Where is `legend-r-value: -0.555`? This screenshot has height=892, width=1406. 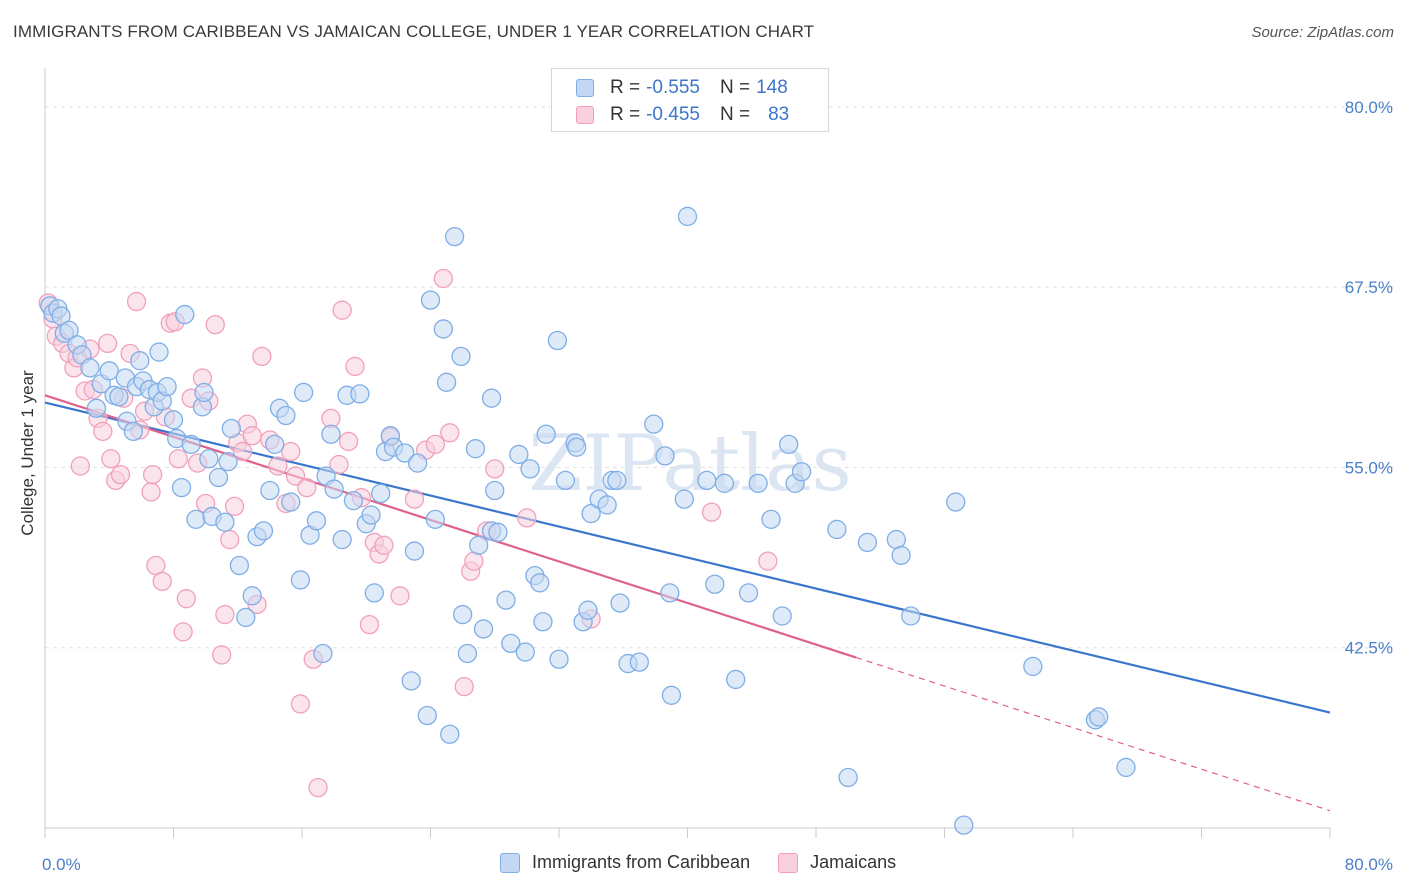 legend-r-value: -0.555 is located at coordinates (673, 87).